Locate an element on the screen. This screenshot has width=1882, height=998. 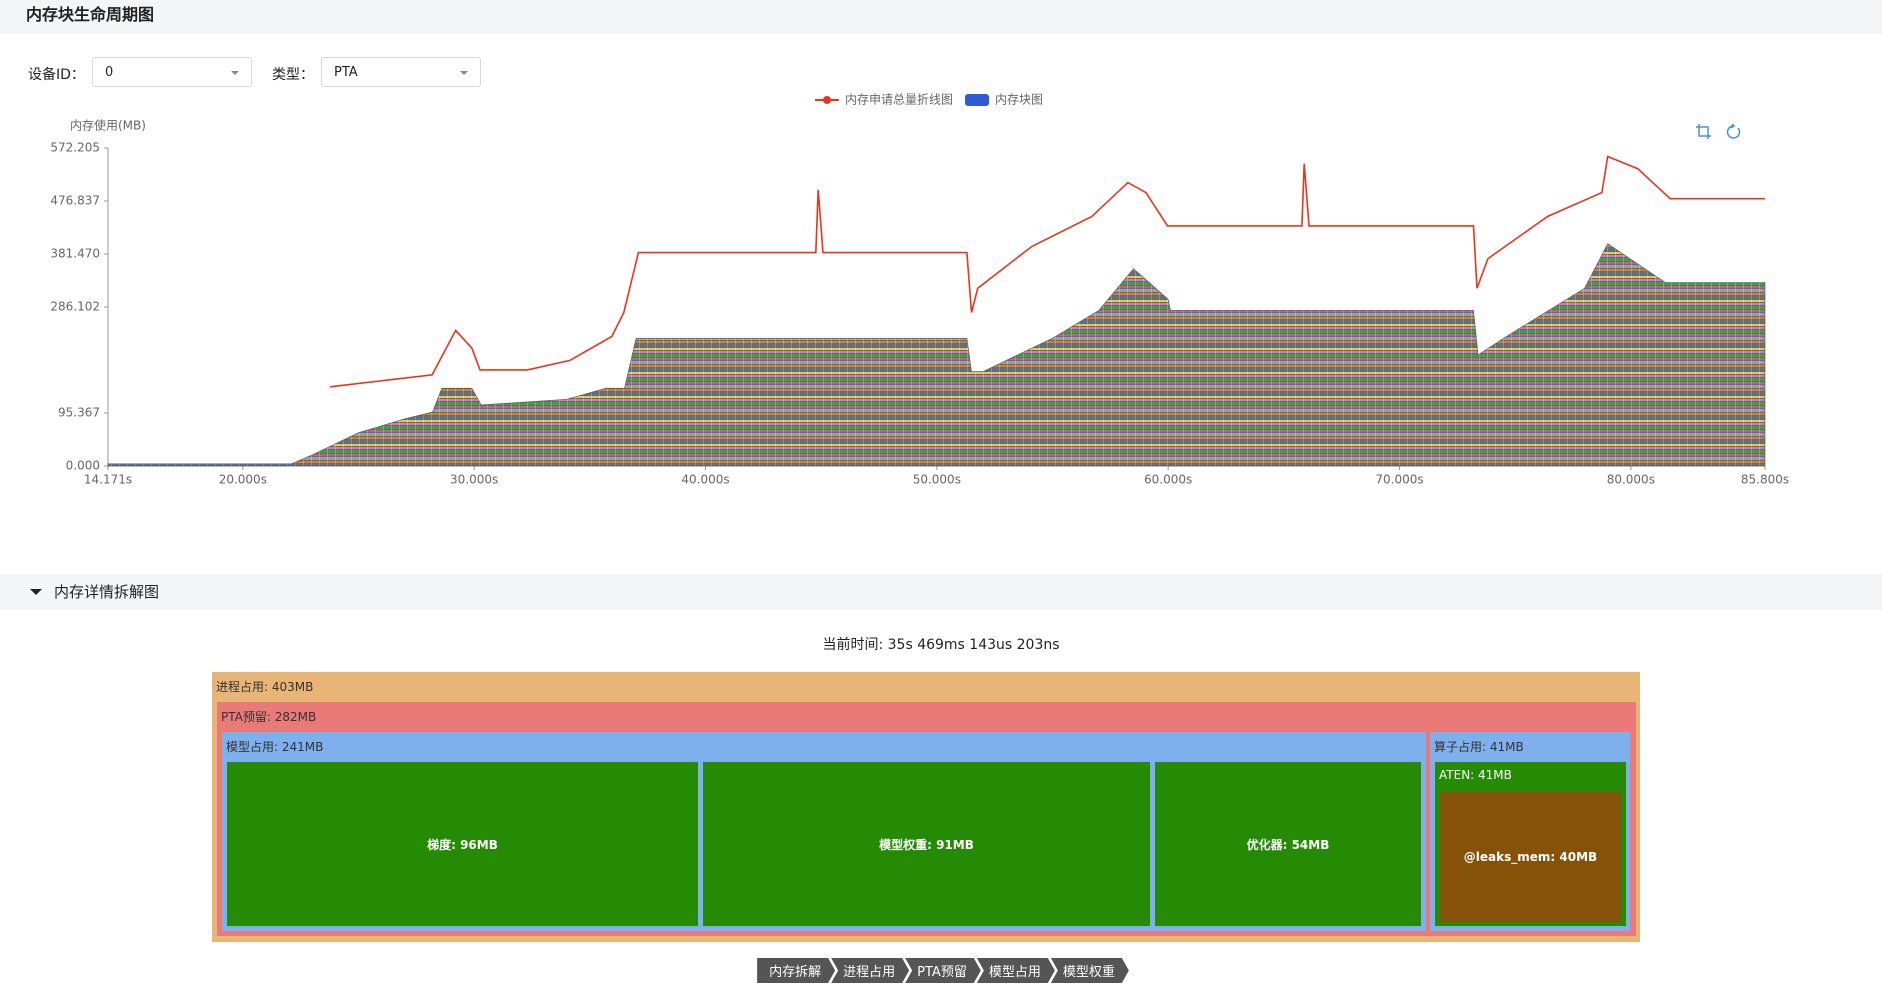
current-time: 当前时间: 35s 469ms 143us 203ns is located at coordinates (941, 645).